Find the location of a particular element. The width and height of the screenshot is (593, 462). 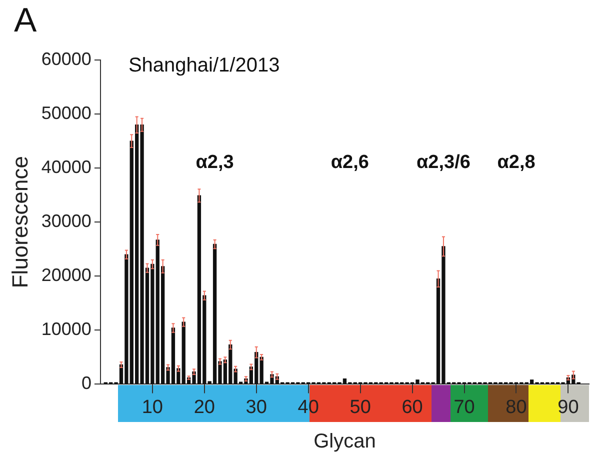

x-tick-label: 20 is located at coordinates (204, 407).